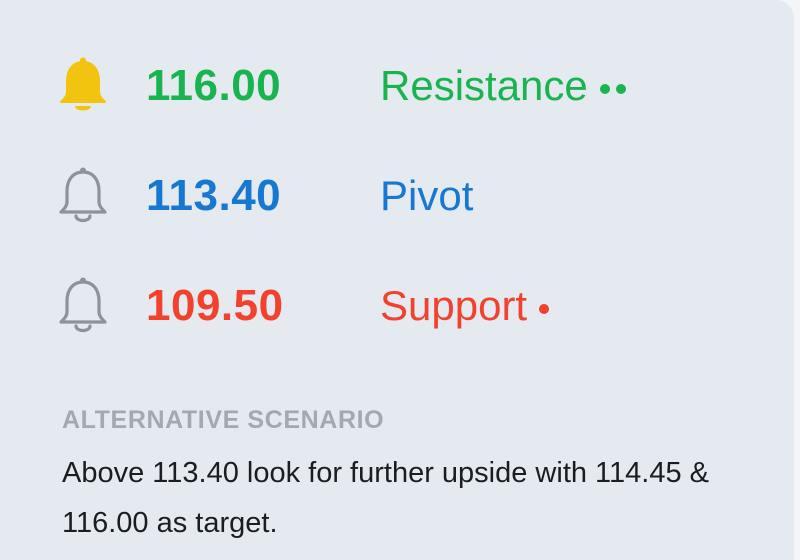  I want to click on level-label-wrap: Resistance, so click(506, 87).